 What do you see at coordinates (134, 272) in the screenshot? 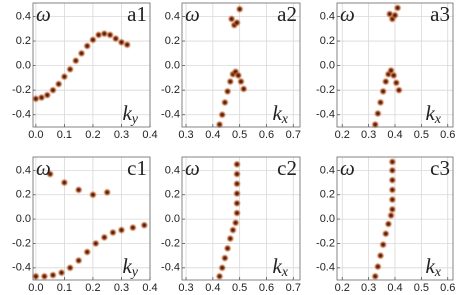
I see `x-axis-label-sub: y` at bounding box center [134, 272].